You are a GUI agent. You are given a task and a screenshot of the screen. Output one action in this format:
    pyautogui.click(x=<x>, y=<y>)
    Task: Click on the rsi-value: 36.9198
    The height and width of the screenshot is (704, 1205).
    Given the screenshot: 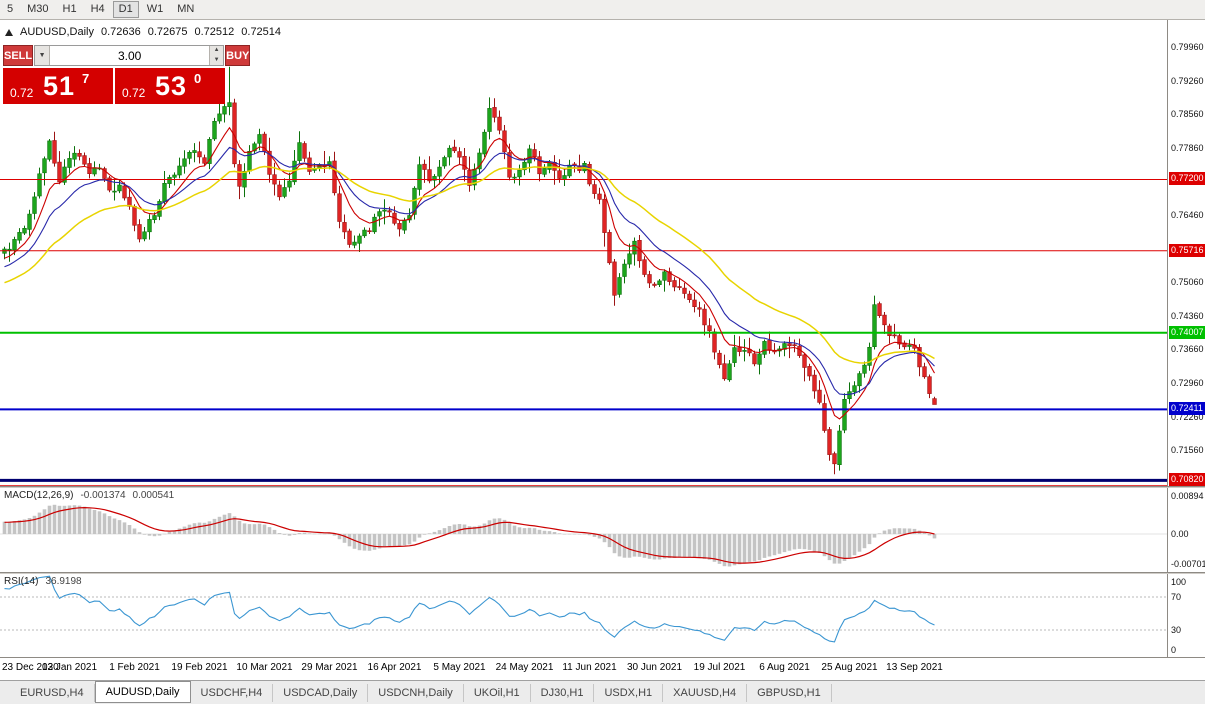 What is the action you would take?
    pyautogui.click(x=63, y=581)
    